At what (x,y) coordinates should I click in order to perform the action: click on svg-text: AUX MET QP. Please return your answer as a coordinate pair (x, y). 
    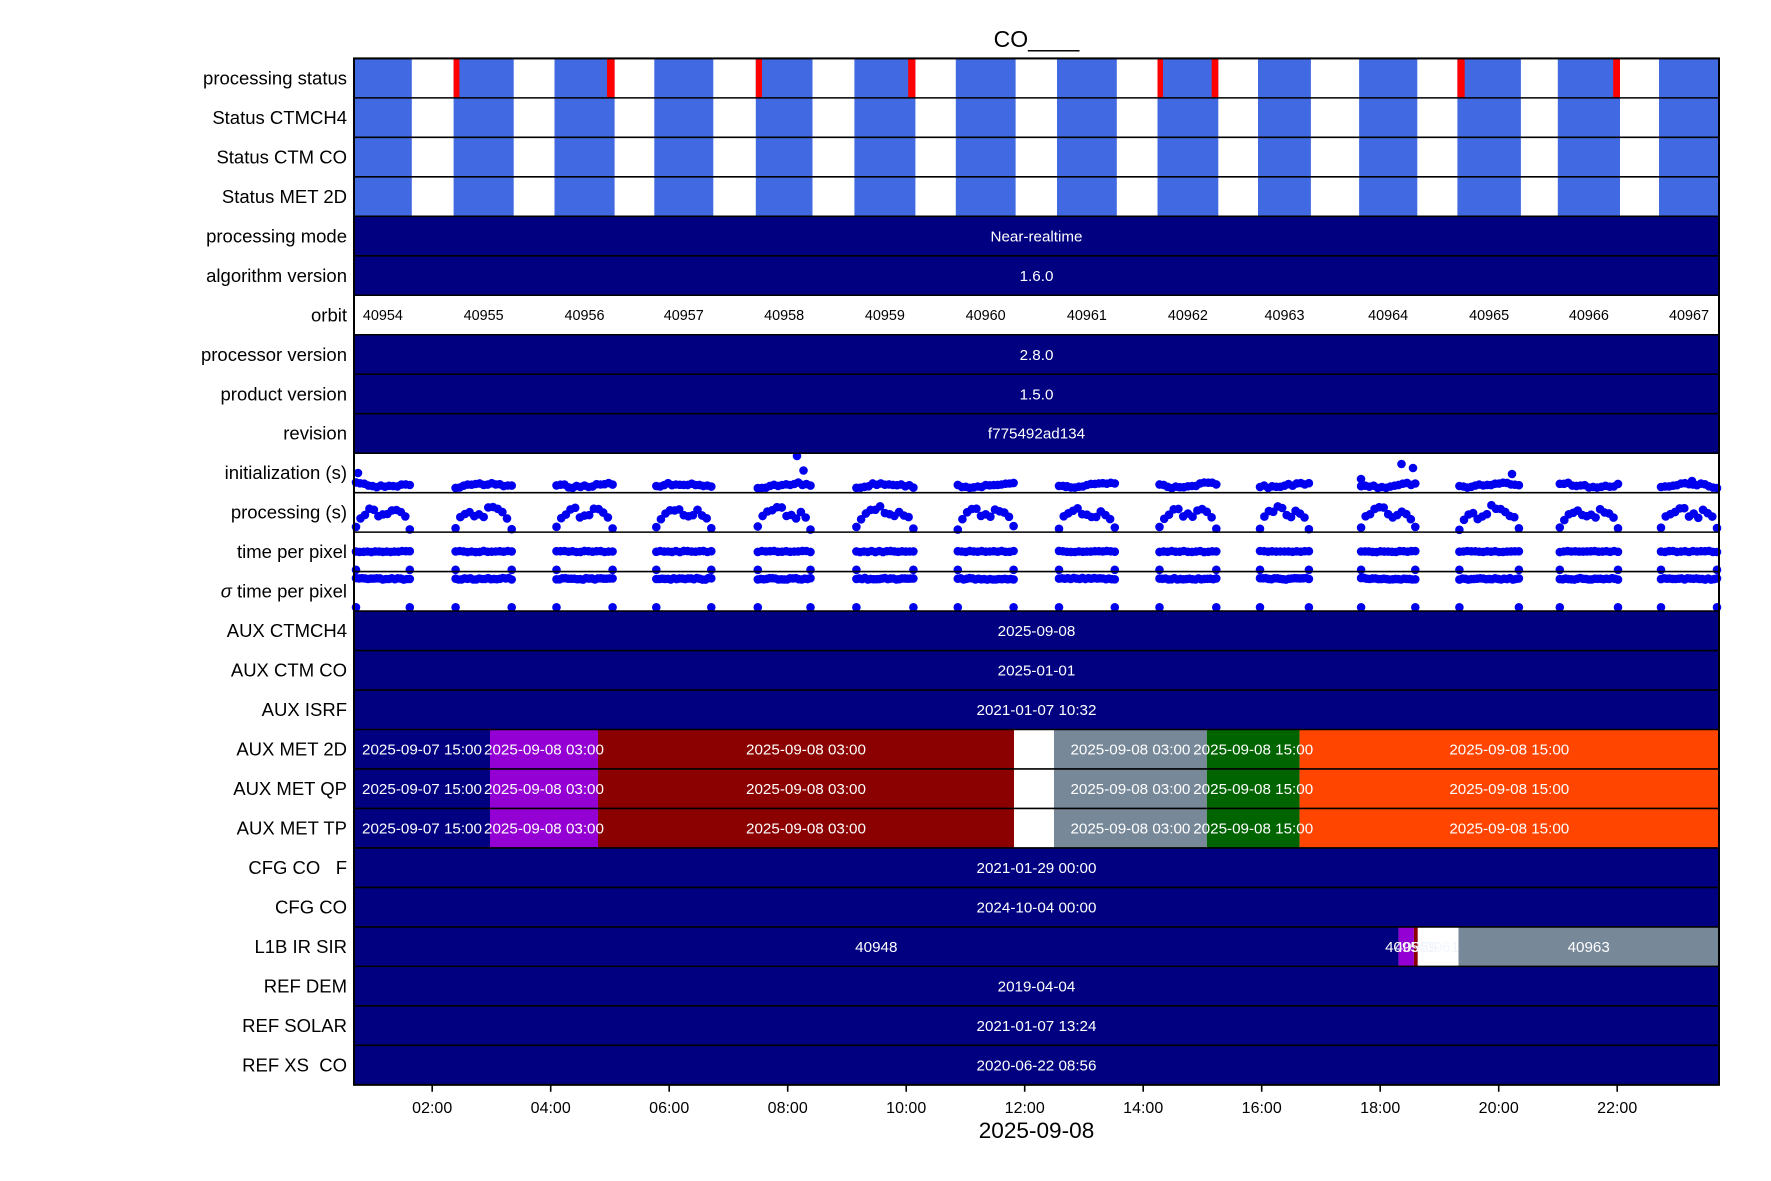
    Looking at the image, I should click on (290, 788).